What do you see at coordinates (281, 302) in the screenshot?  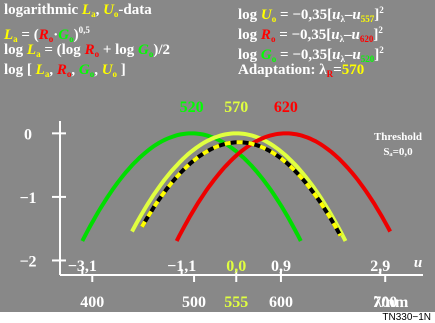 I see `lambda-tick-label-3: 600` at bounding box center [281, 302].